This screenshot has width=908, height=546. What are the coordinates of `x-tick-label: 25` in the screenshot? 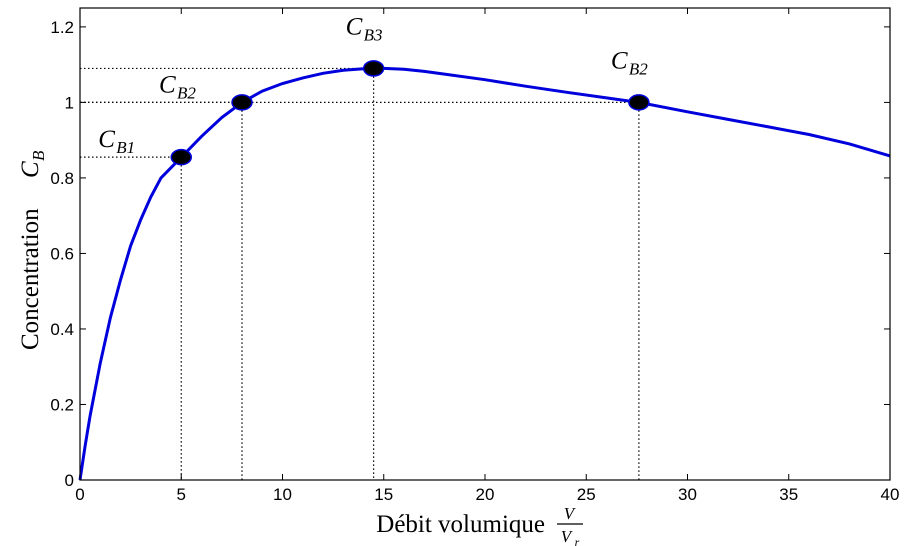 It's located at (586, 494).